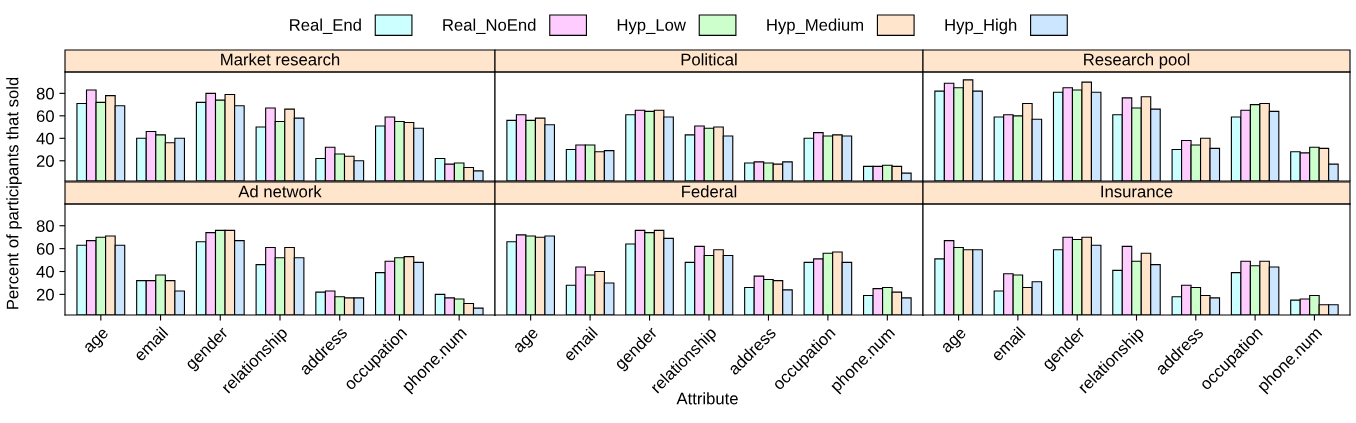  I want to click on y-axis-title: Percent of participants that sold, so click(14, 193).